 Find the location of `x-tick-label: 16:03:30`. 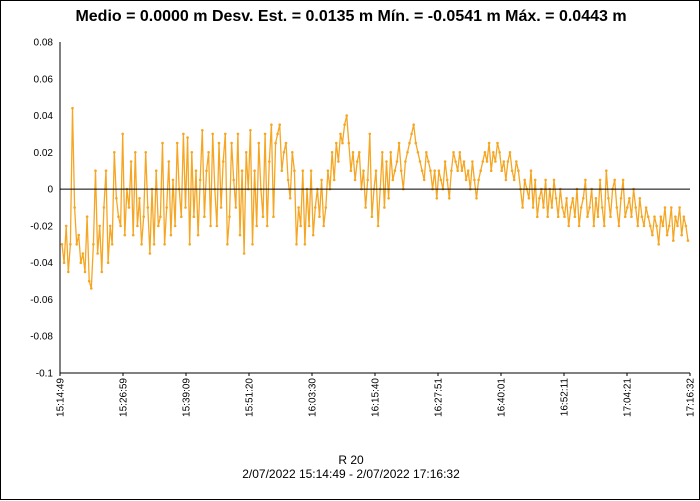

x-tick-label: 16:03:30 is located at coordinates (313, 397).